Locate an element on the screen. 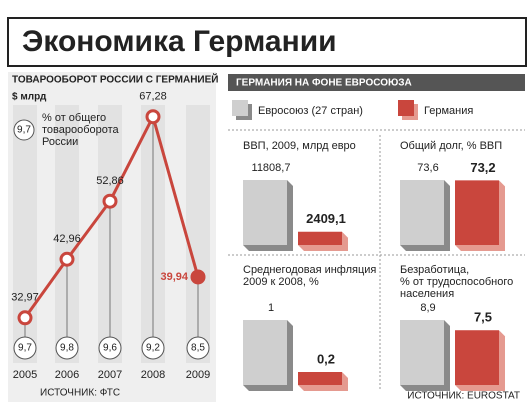 This screenshot has height=405, width=531. value-label: 7,5 is located at coordinates (483, 317).